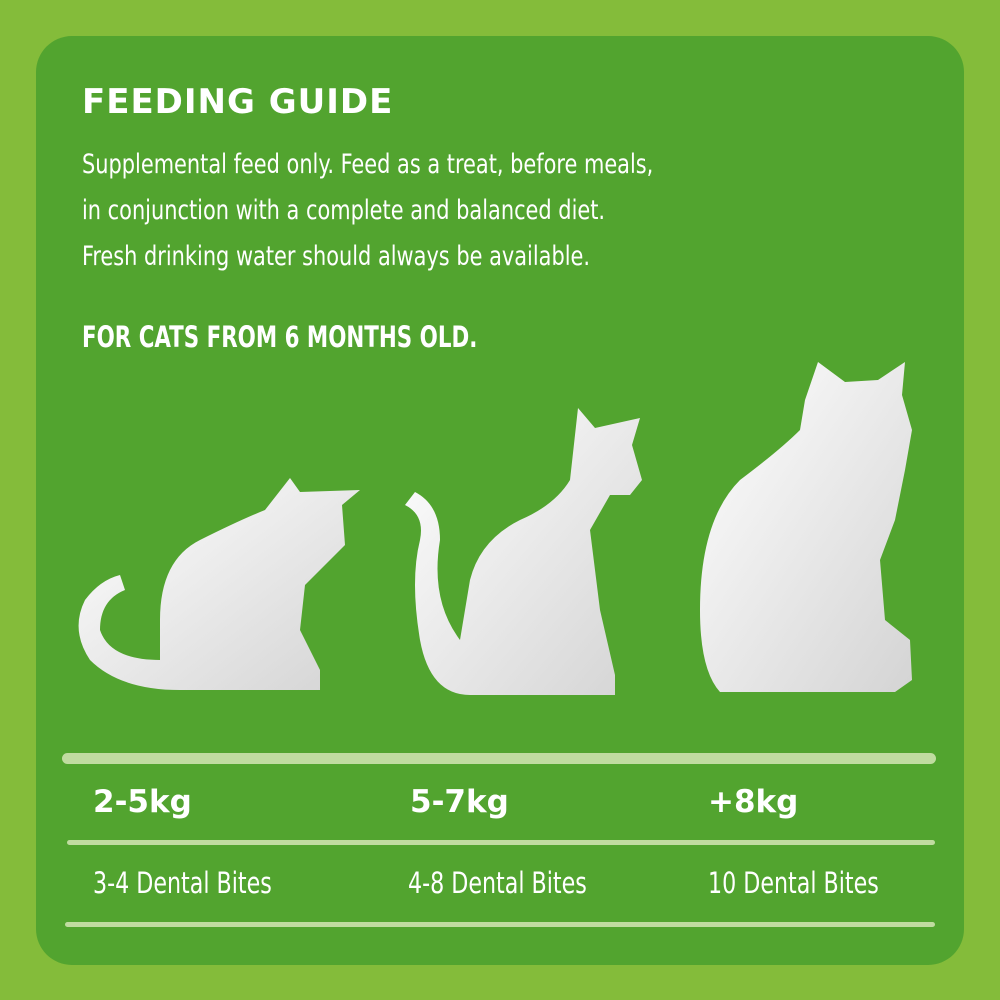 The image size is (1000, 1000). What do you see at coordinates (459, 802) in the screenshot?
I see `weight-medium: 5-7kg` at bounding box center [459, 802].